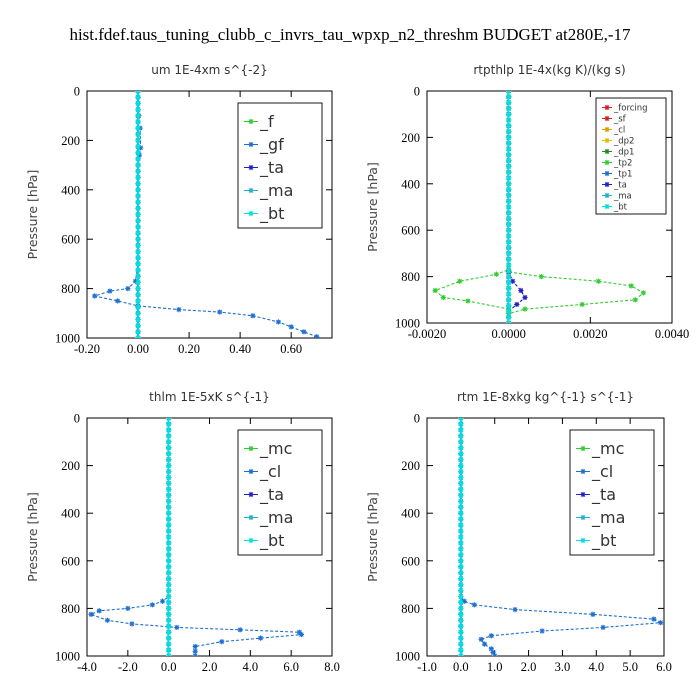 The width and height of the screenshot is (700, 700). I want to click on y-tick-label: 200, so click(70, 466).